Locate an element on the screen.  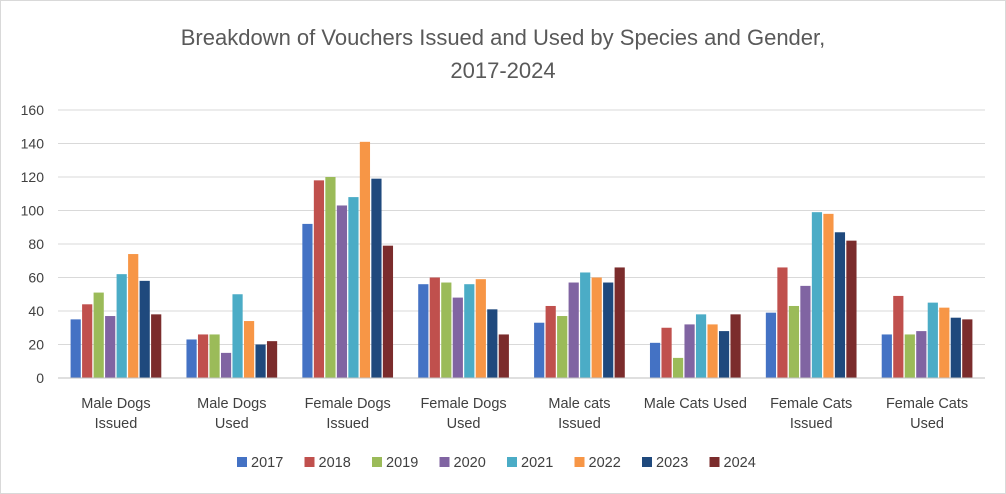
y-tick-label: 120 is located at coordinates (33, 177).